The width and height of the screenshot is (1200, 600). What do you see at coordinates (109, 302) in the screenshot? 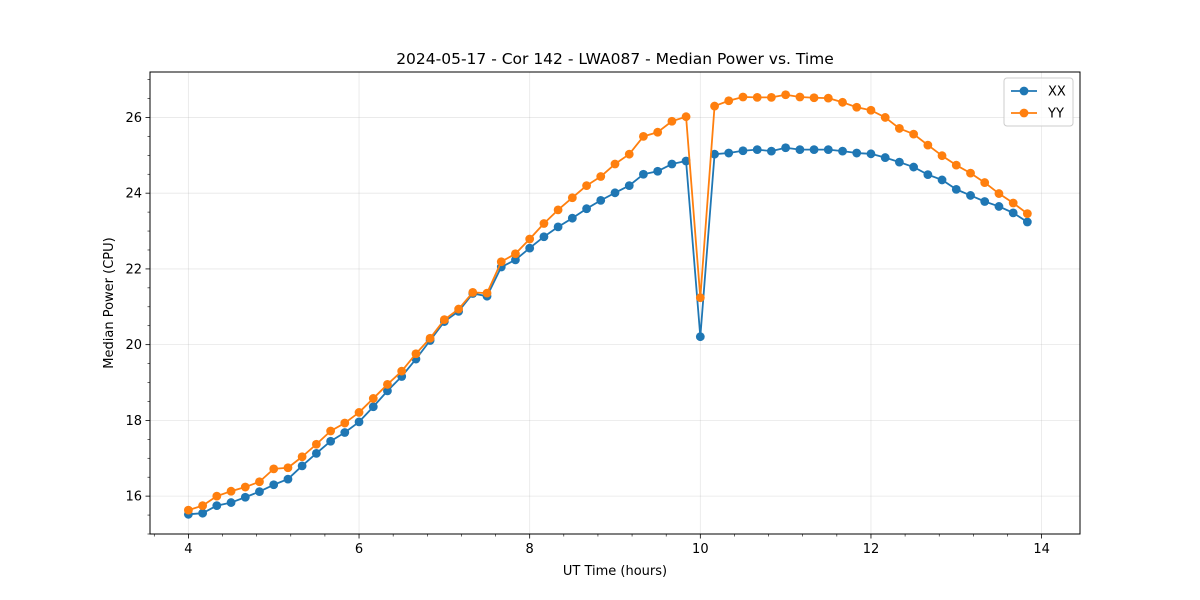
I see `y-axis-label: Median Power (CPU)` at bounding box center [109, 302].